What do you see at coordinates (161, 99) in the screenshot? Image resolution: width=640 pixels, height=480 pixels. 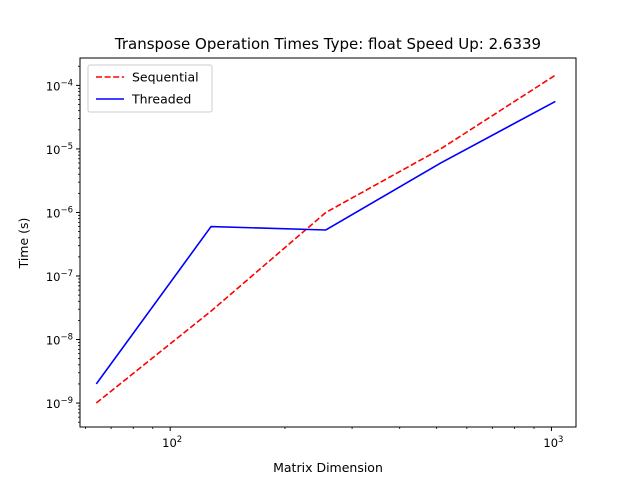 I see `legend-label-threaded: Threaded` at bounding box center [161, 99].